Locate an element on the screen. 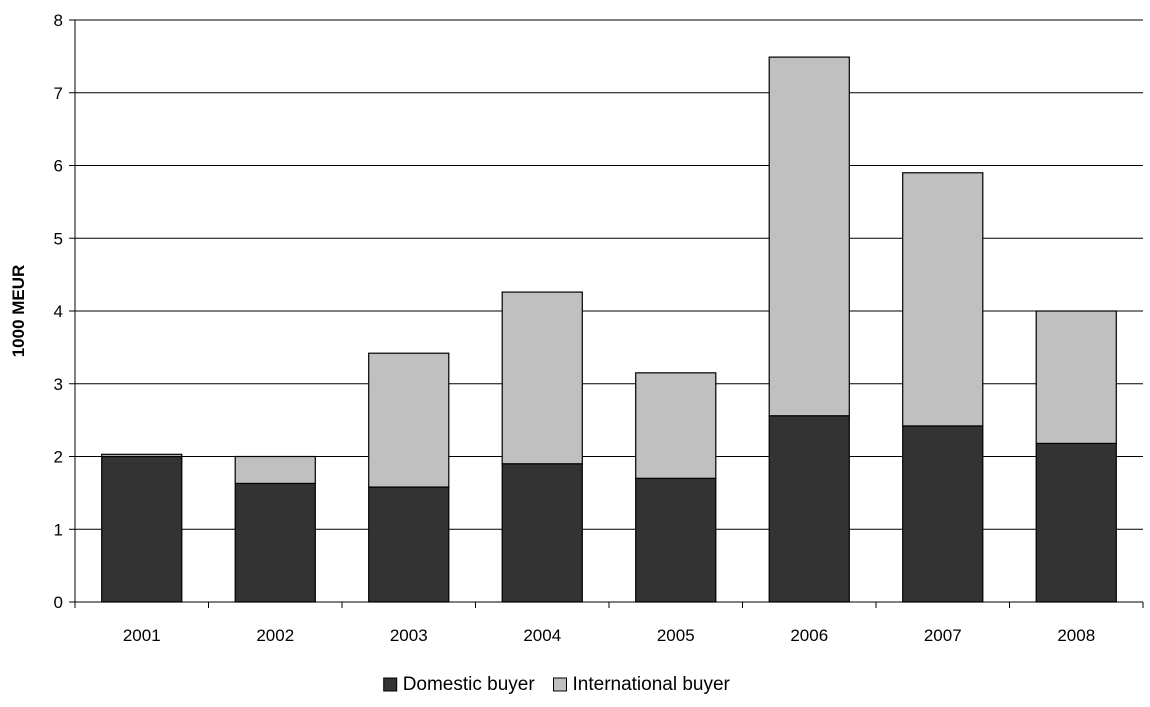 The image size is (1150, 707). y-tick-label: 6 is located at coordinates (58, 166).